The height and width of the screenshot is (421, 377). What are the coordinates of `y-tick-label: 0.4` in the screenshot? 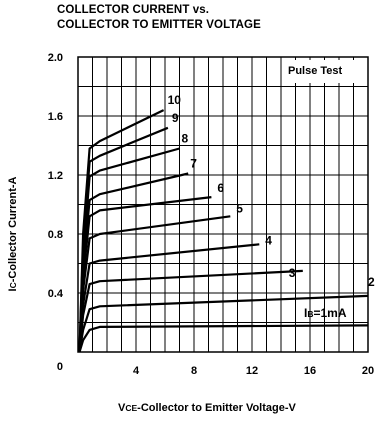 It's located at (56, 294).